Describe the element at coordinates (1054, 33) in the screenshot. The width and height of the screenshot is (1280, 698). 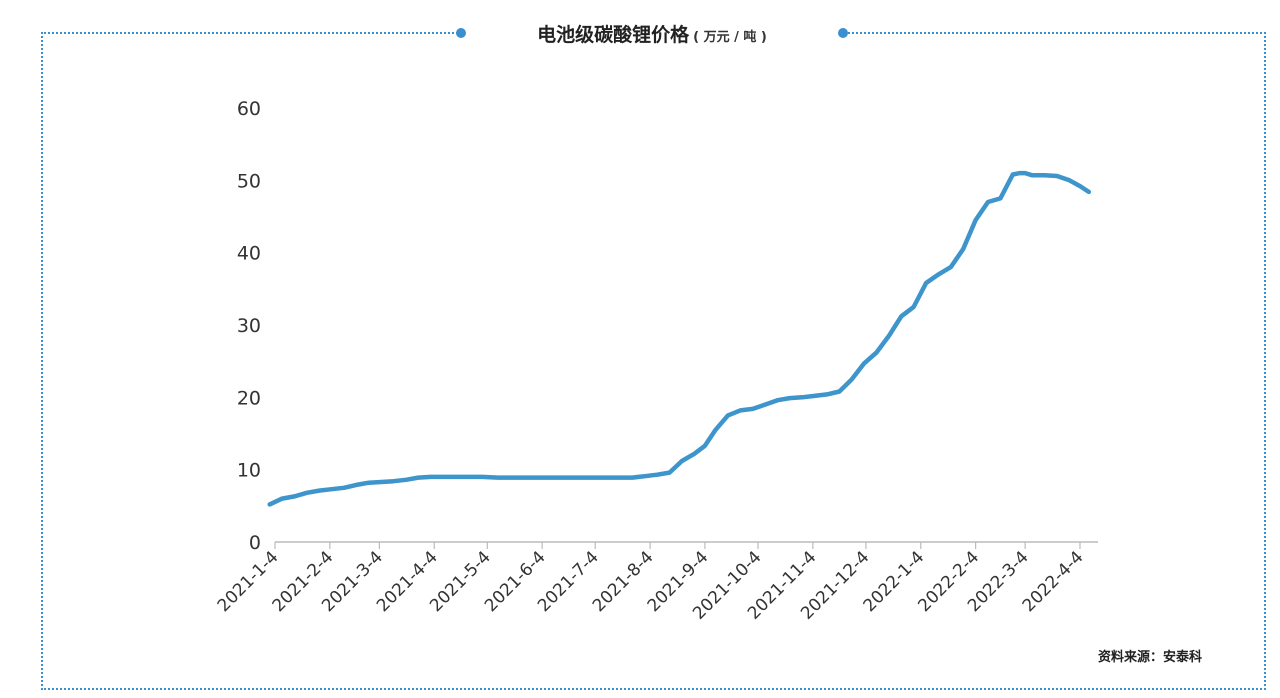
I see `title-rule-right` at that location.